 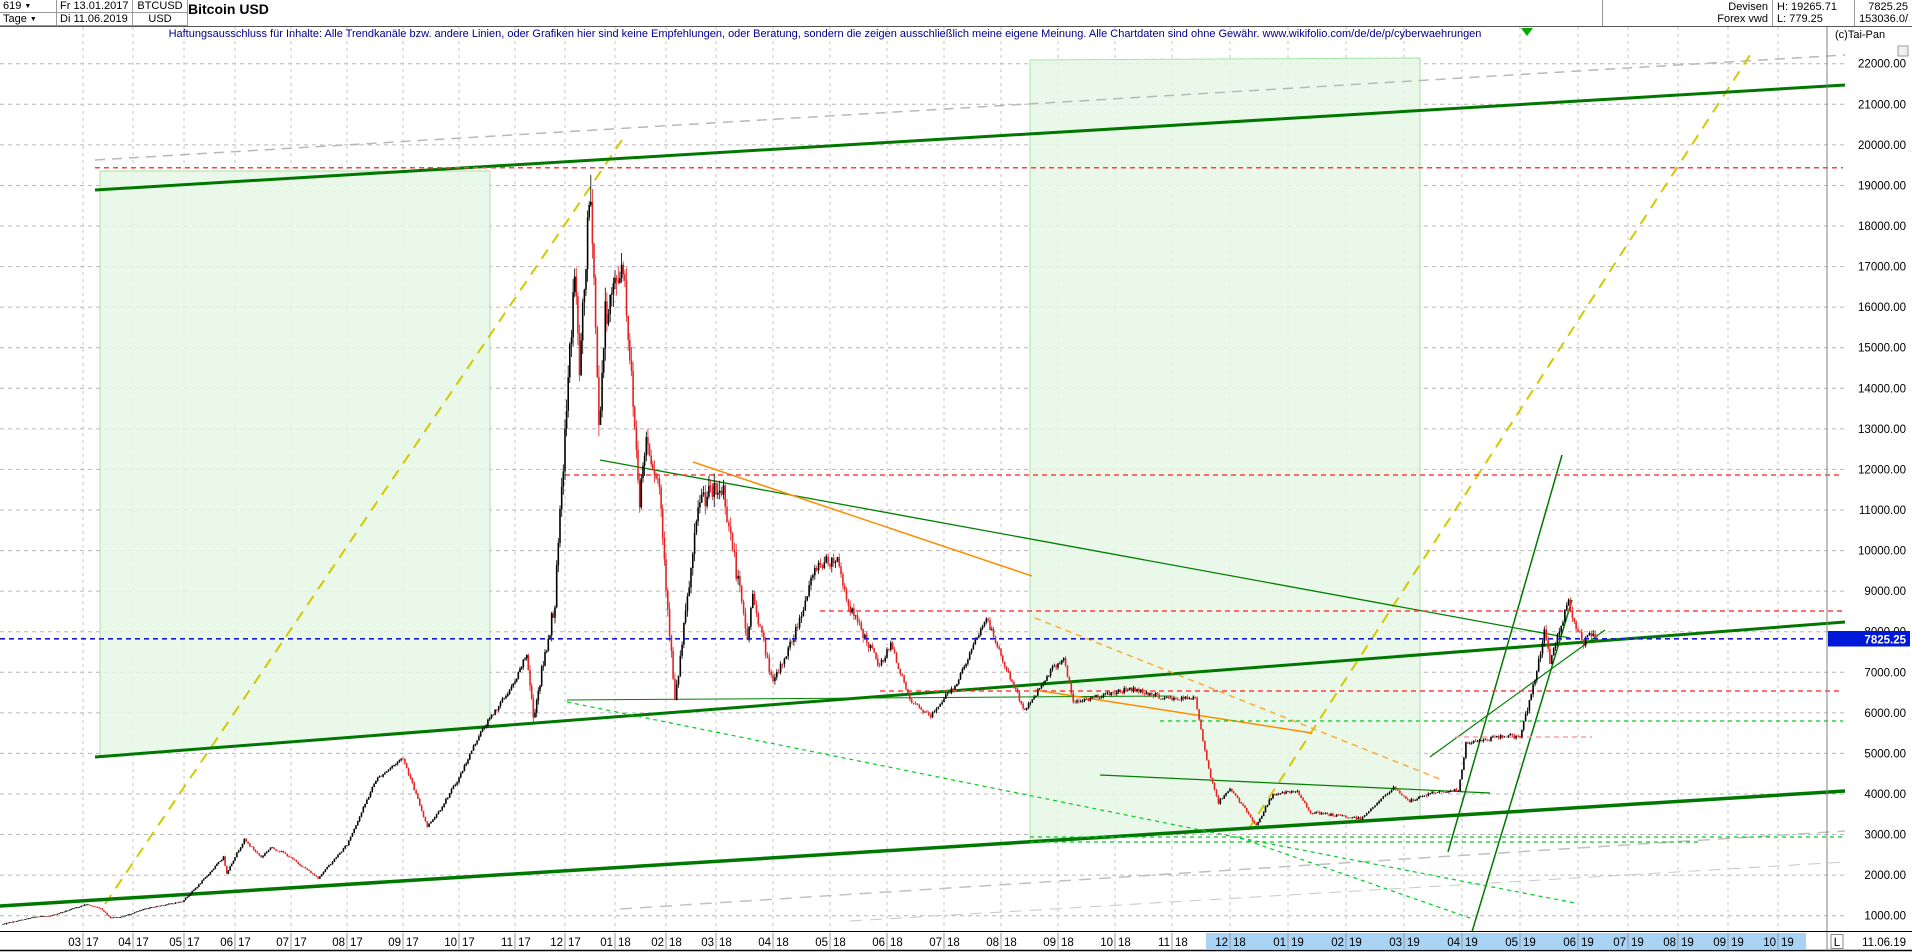 I want to click on bar-count-dropdown: 619 ▼, so click(x=28, y=6).